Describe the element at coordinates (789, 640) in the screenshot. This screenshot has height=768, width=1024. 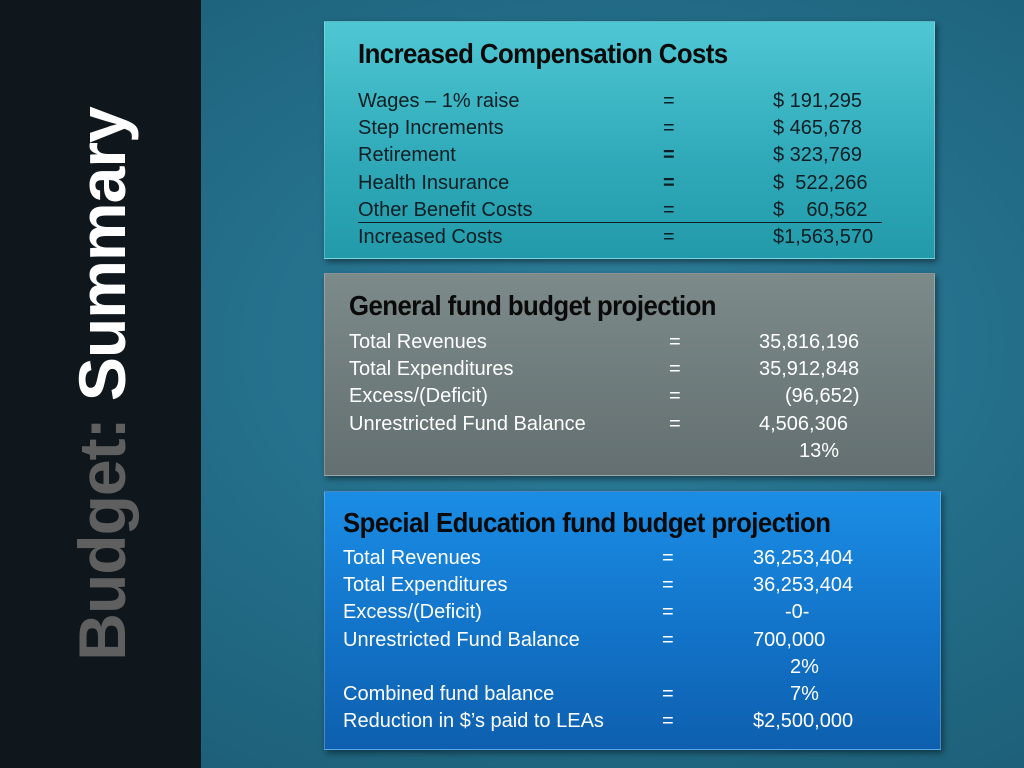
I see `row-value: 700,000` at that location.